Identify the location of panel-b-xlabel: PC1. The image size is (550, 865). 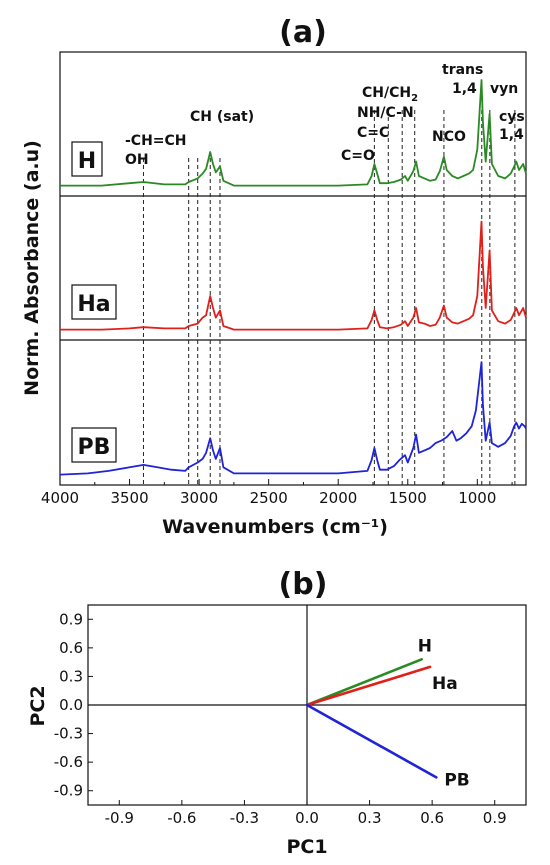
(306, 847).